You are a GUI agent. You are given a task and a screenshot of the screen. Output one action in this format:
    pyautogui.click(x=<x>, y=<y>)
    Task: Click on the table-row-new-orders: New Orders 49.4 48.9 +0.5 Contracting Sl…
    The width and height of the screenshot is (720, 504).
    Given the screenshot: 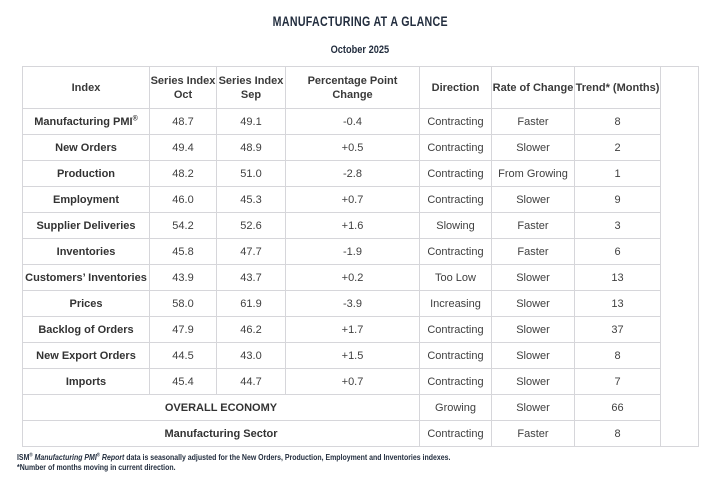 What is the action you would take?
    pyautogui.click(x=341, y=147)
    